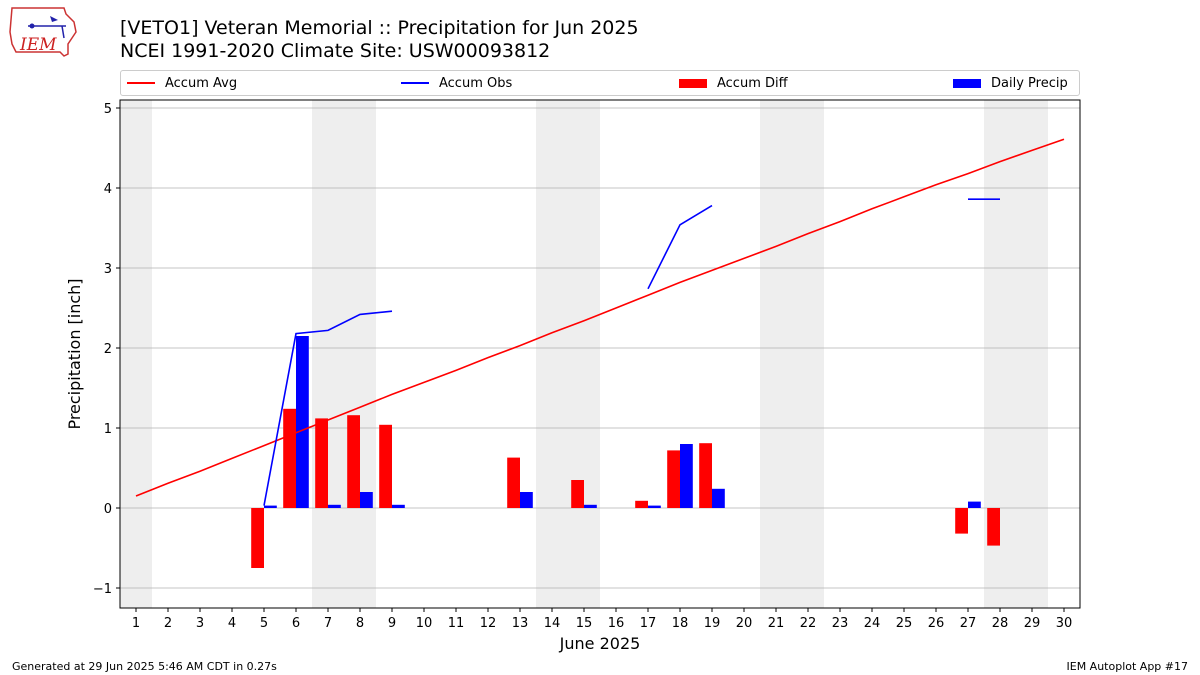 This screenshot has width=1200, height=675. I want to click on x-tick-label: 23, so click(840, 623).